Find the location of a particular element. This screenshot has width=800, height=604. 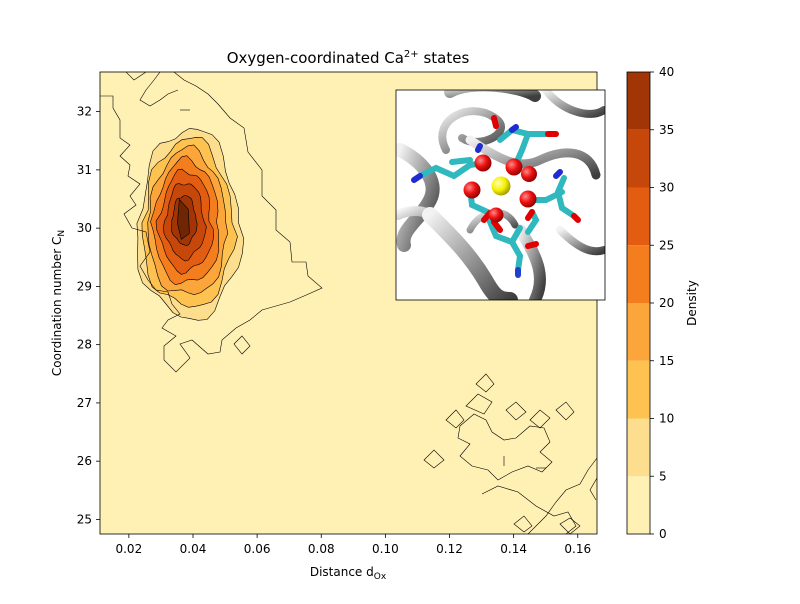

x-tick-label: 0.04 is located at coordinates (193, 549).